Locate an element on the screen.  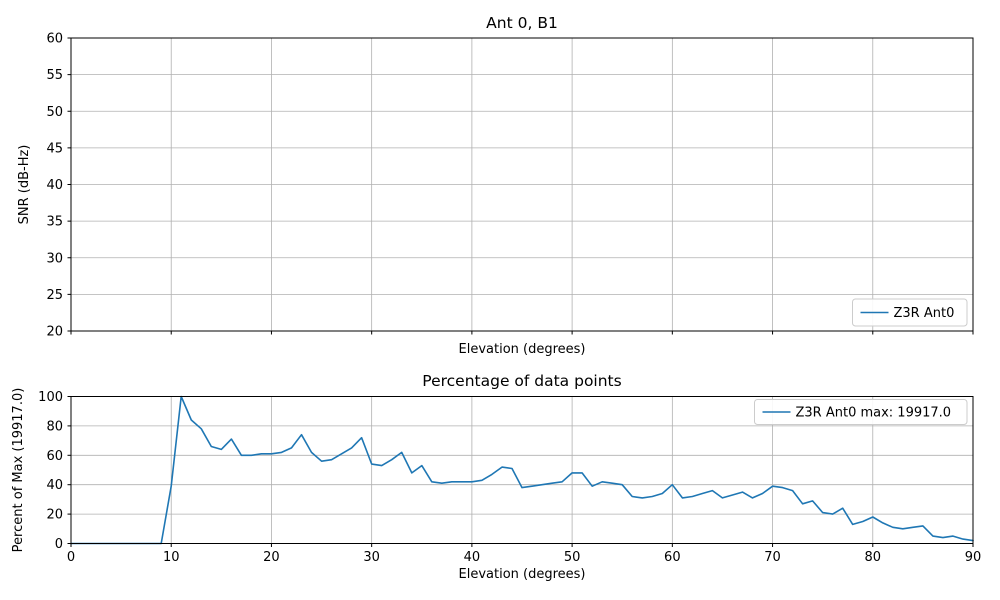
axes-title: Percentage of data points is located at coordinates (521, 381).